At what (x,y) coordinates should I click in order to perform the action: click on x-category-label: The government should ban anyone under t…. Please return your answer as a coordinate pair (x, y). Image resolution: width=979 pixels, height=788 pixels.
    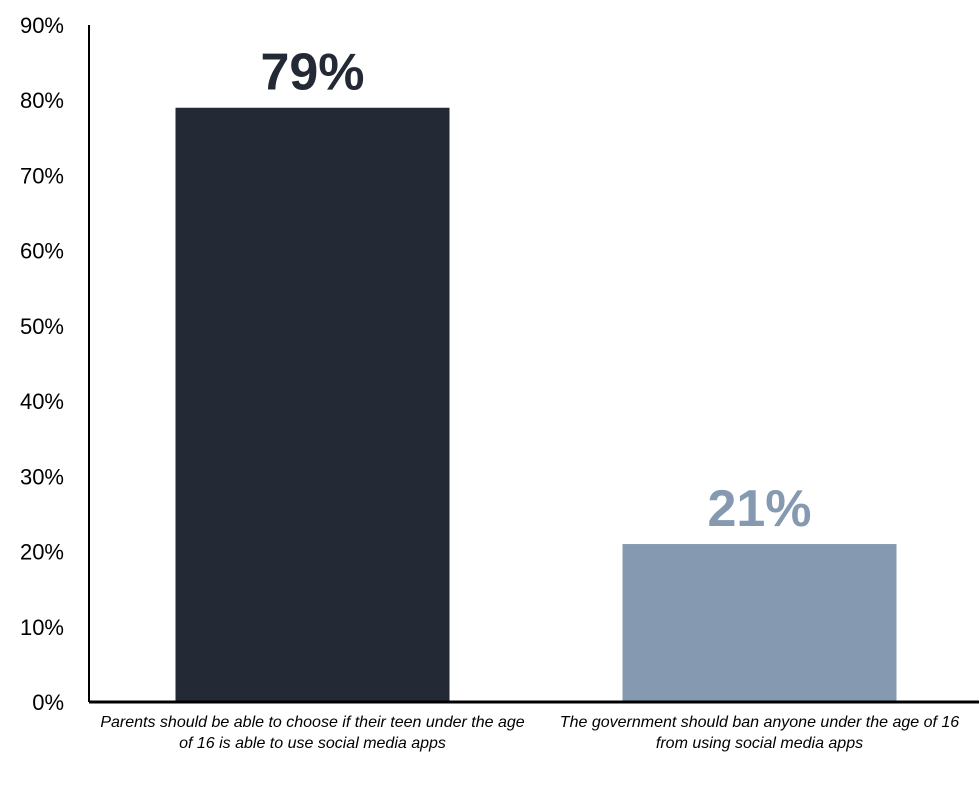
    Looking at the image, I should click on (759, 733).